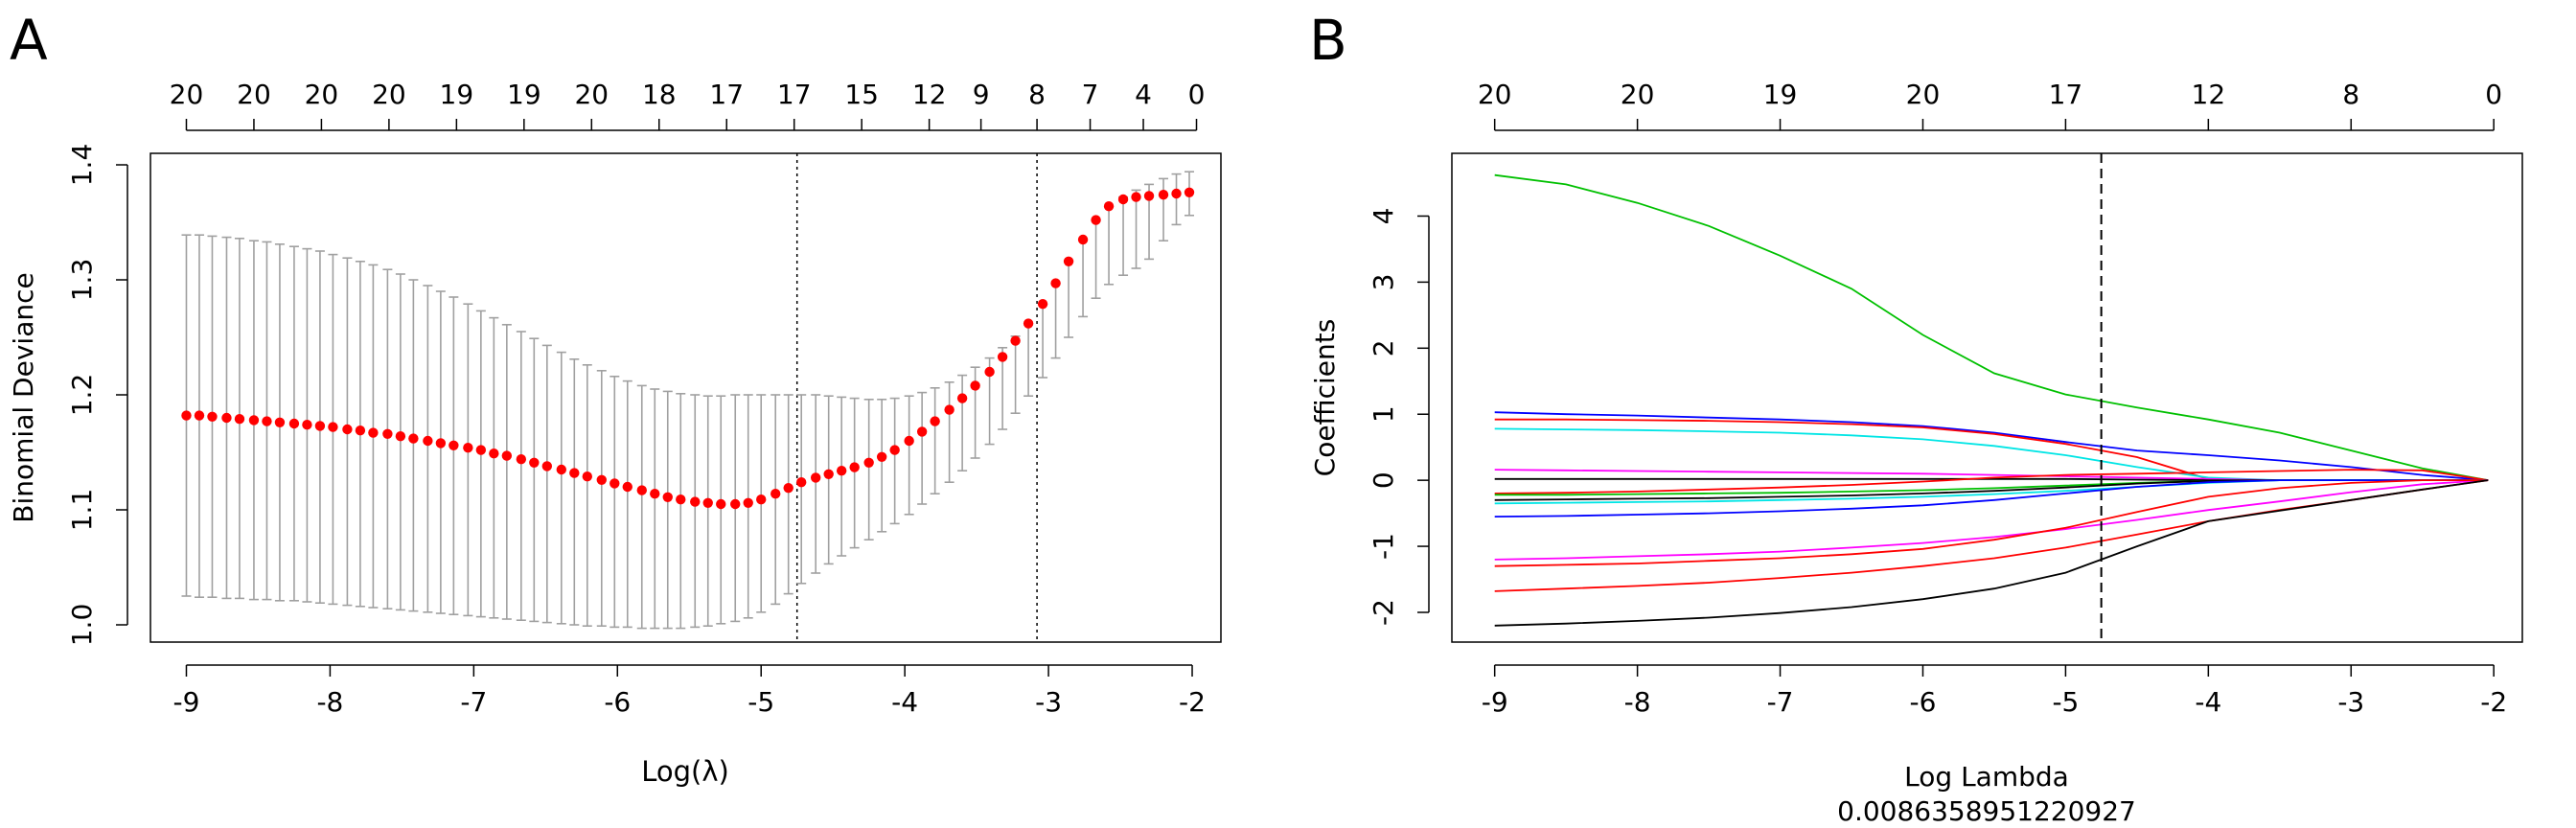 The image size is (2576, 828). What do you see at coordinates (1780, 94) in the screenshot?
I see `panel-b-top-count-label: 19` at bounding box center [1780, 94].